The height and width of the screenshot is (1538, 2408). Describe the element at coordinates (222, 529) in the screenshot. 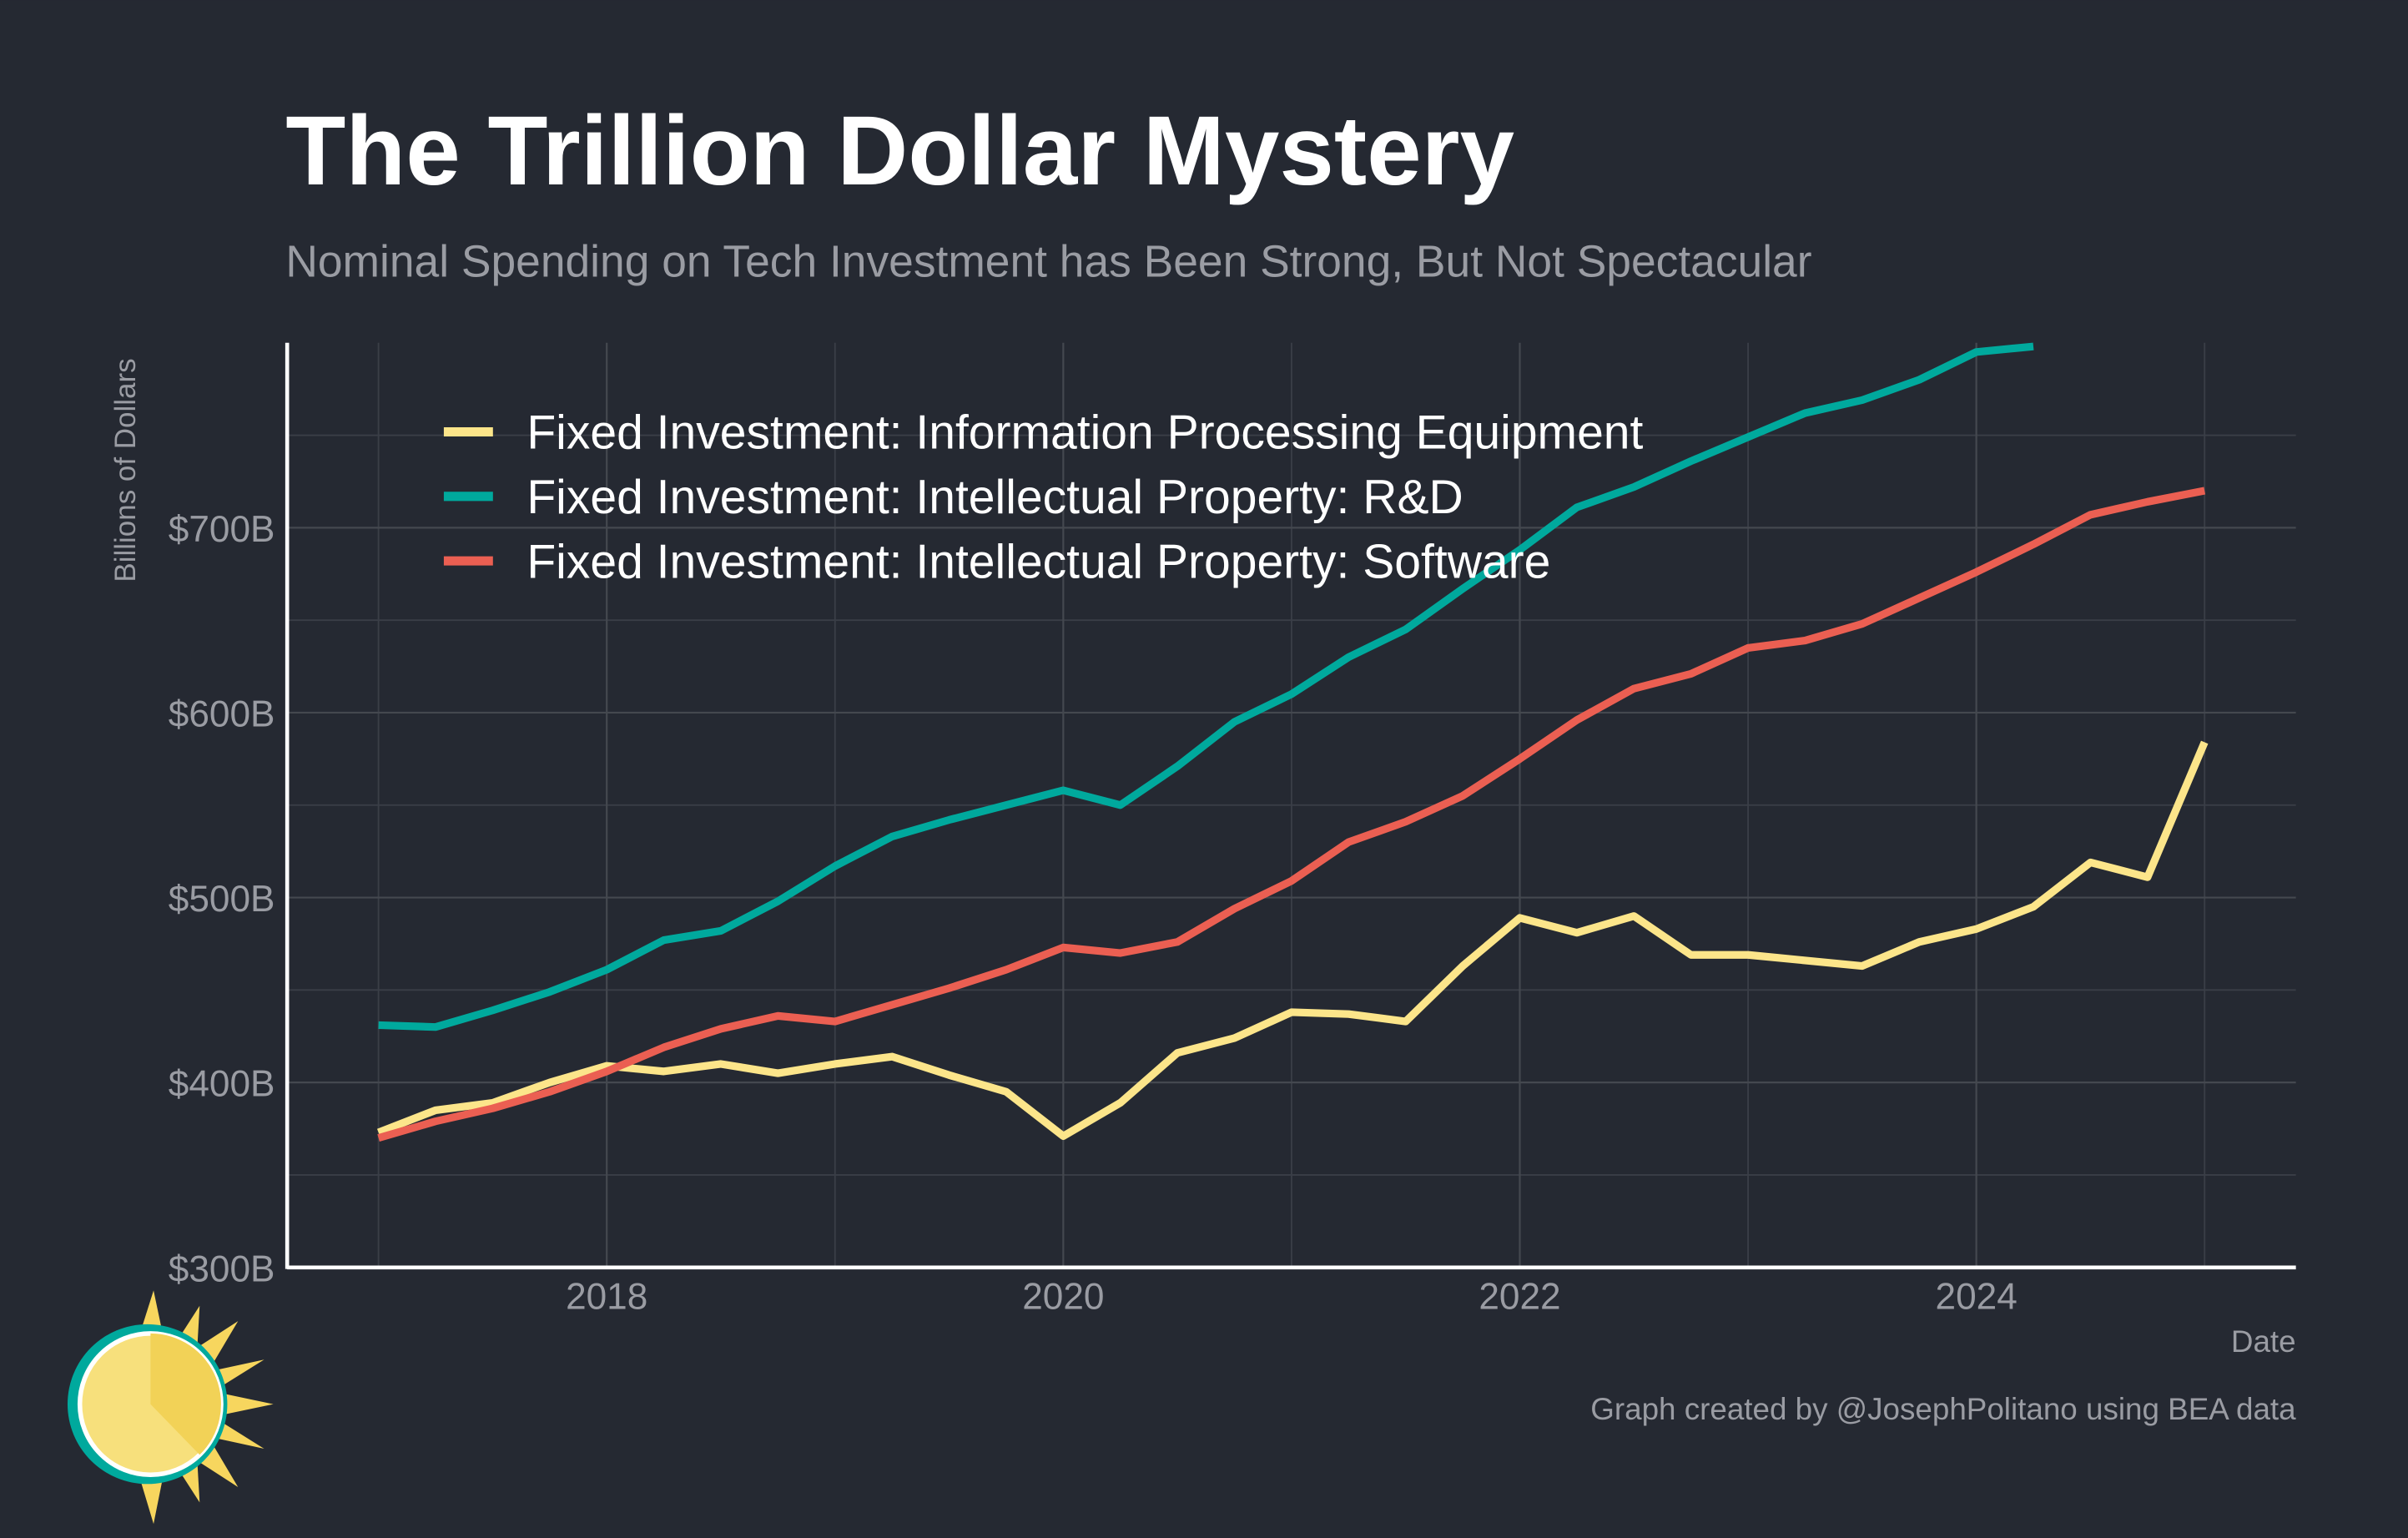

I see `y-tick-label: $700B` at that location.